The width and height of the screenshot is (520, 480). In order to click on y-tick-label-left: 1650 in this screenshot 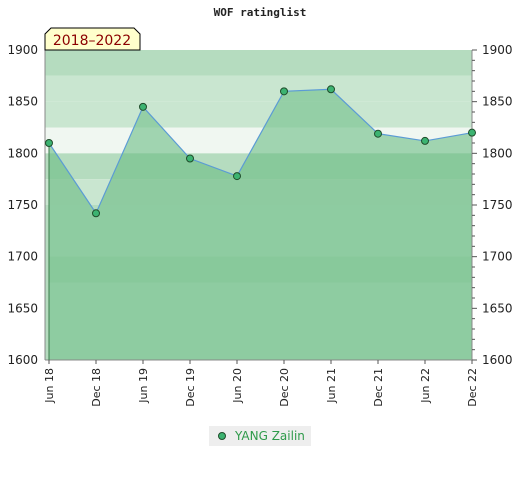, I will do `click(22, 308)`.